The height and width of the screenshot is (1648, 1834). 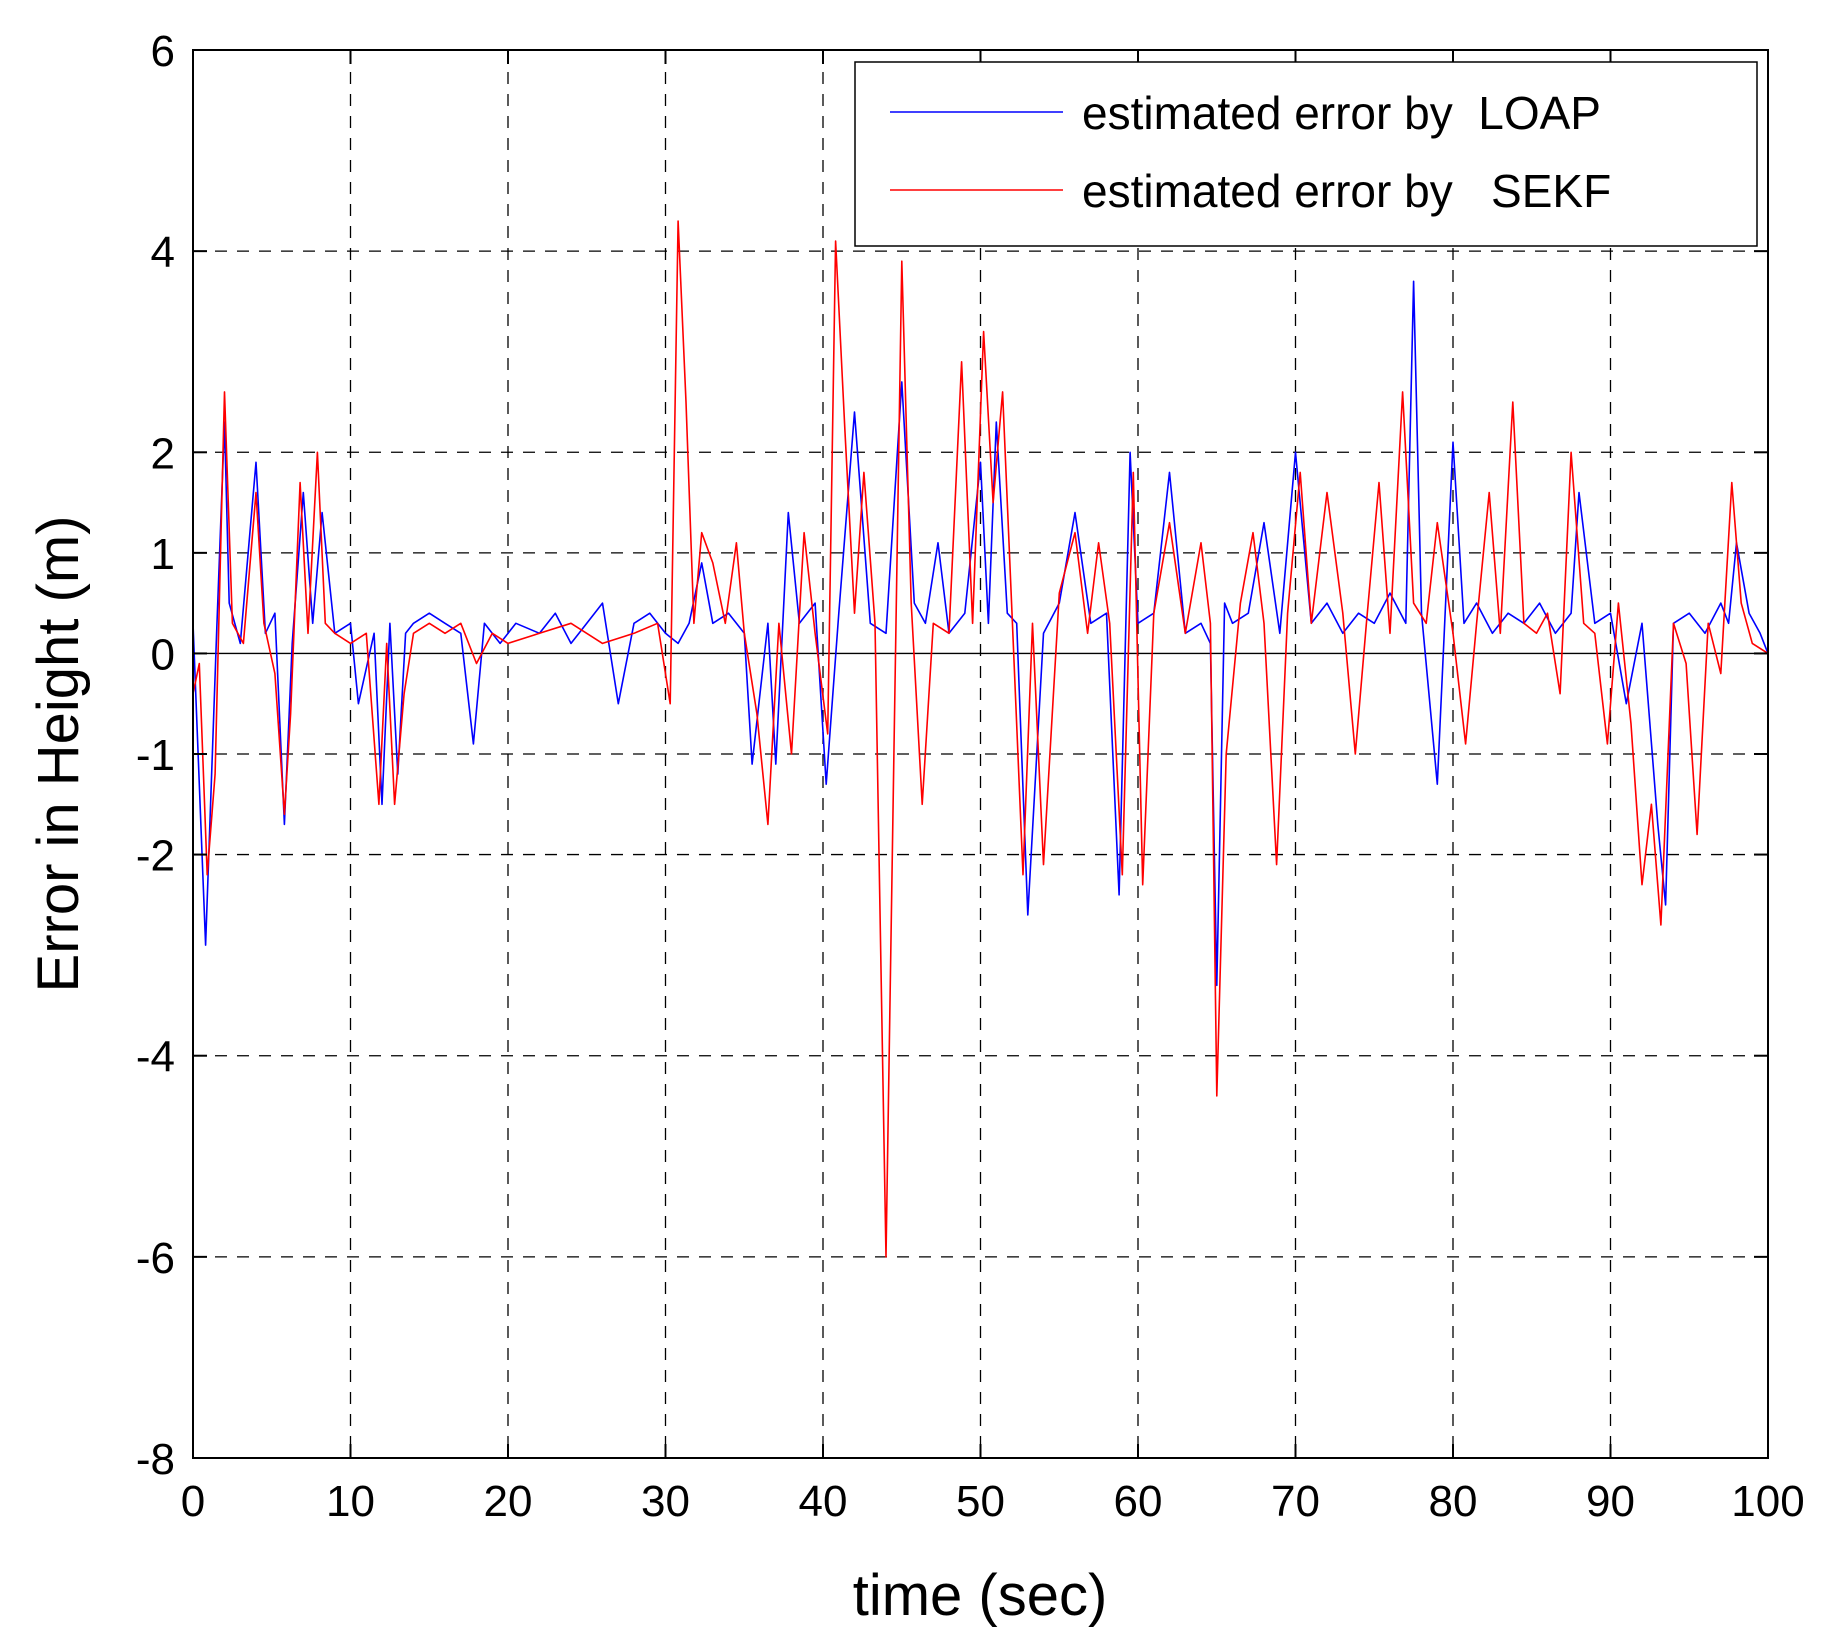 What do you see at coordinates (980, 1595) in the screenshot?
I see `x-axis-title: time (sec)` at bounding box center [980, 1595].